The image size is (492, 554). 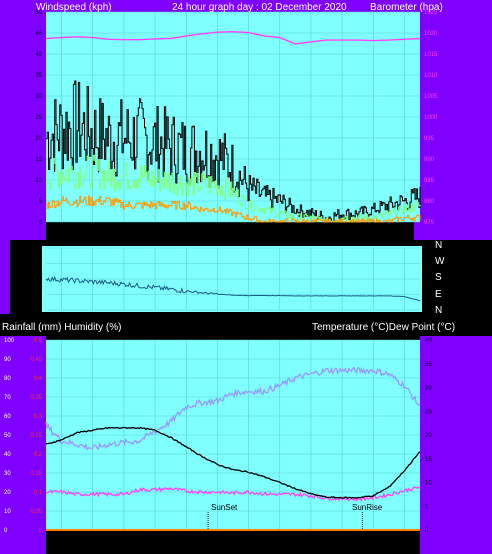 What do you see at coordinates (7, 417) in the screenshot?
I see `humidity-tick-label: 60` at bounding box center [7, 417].